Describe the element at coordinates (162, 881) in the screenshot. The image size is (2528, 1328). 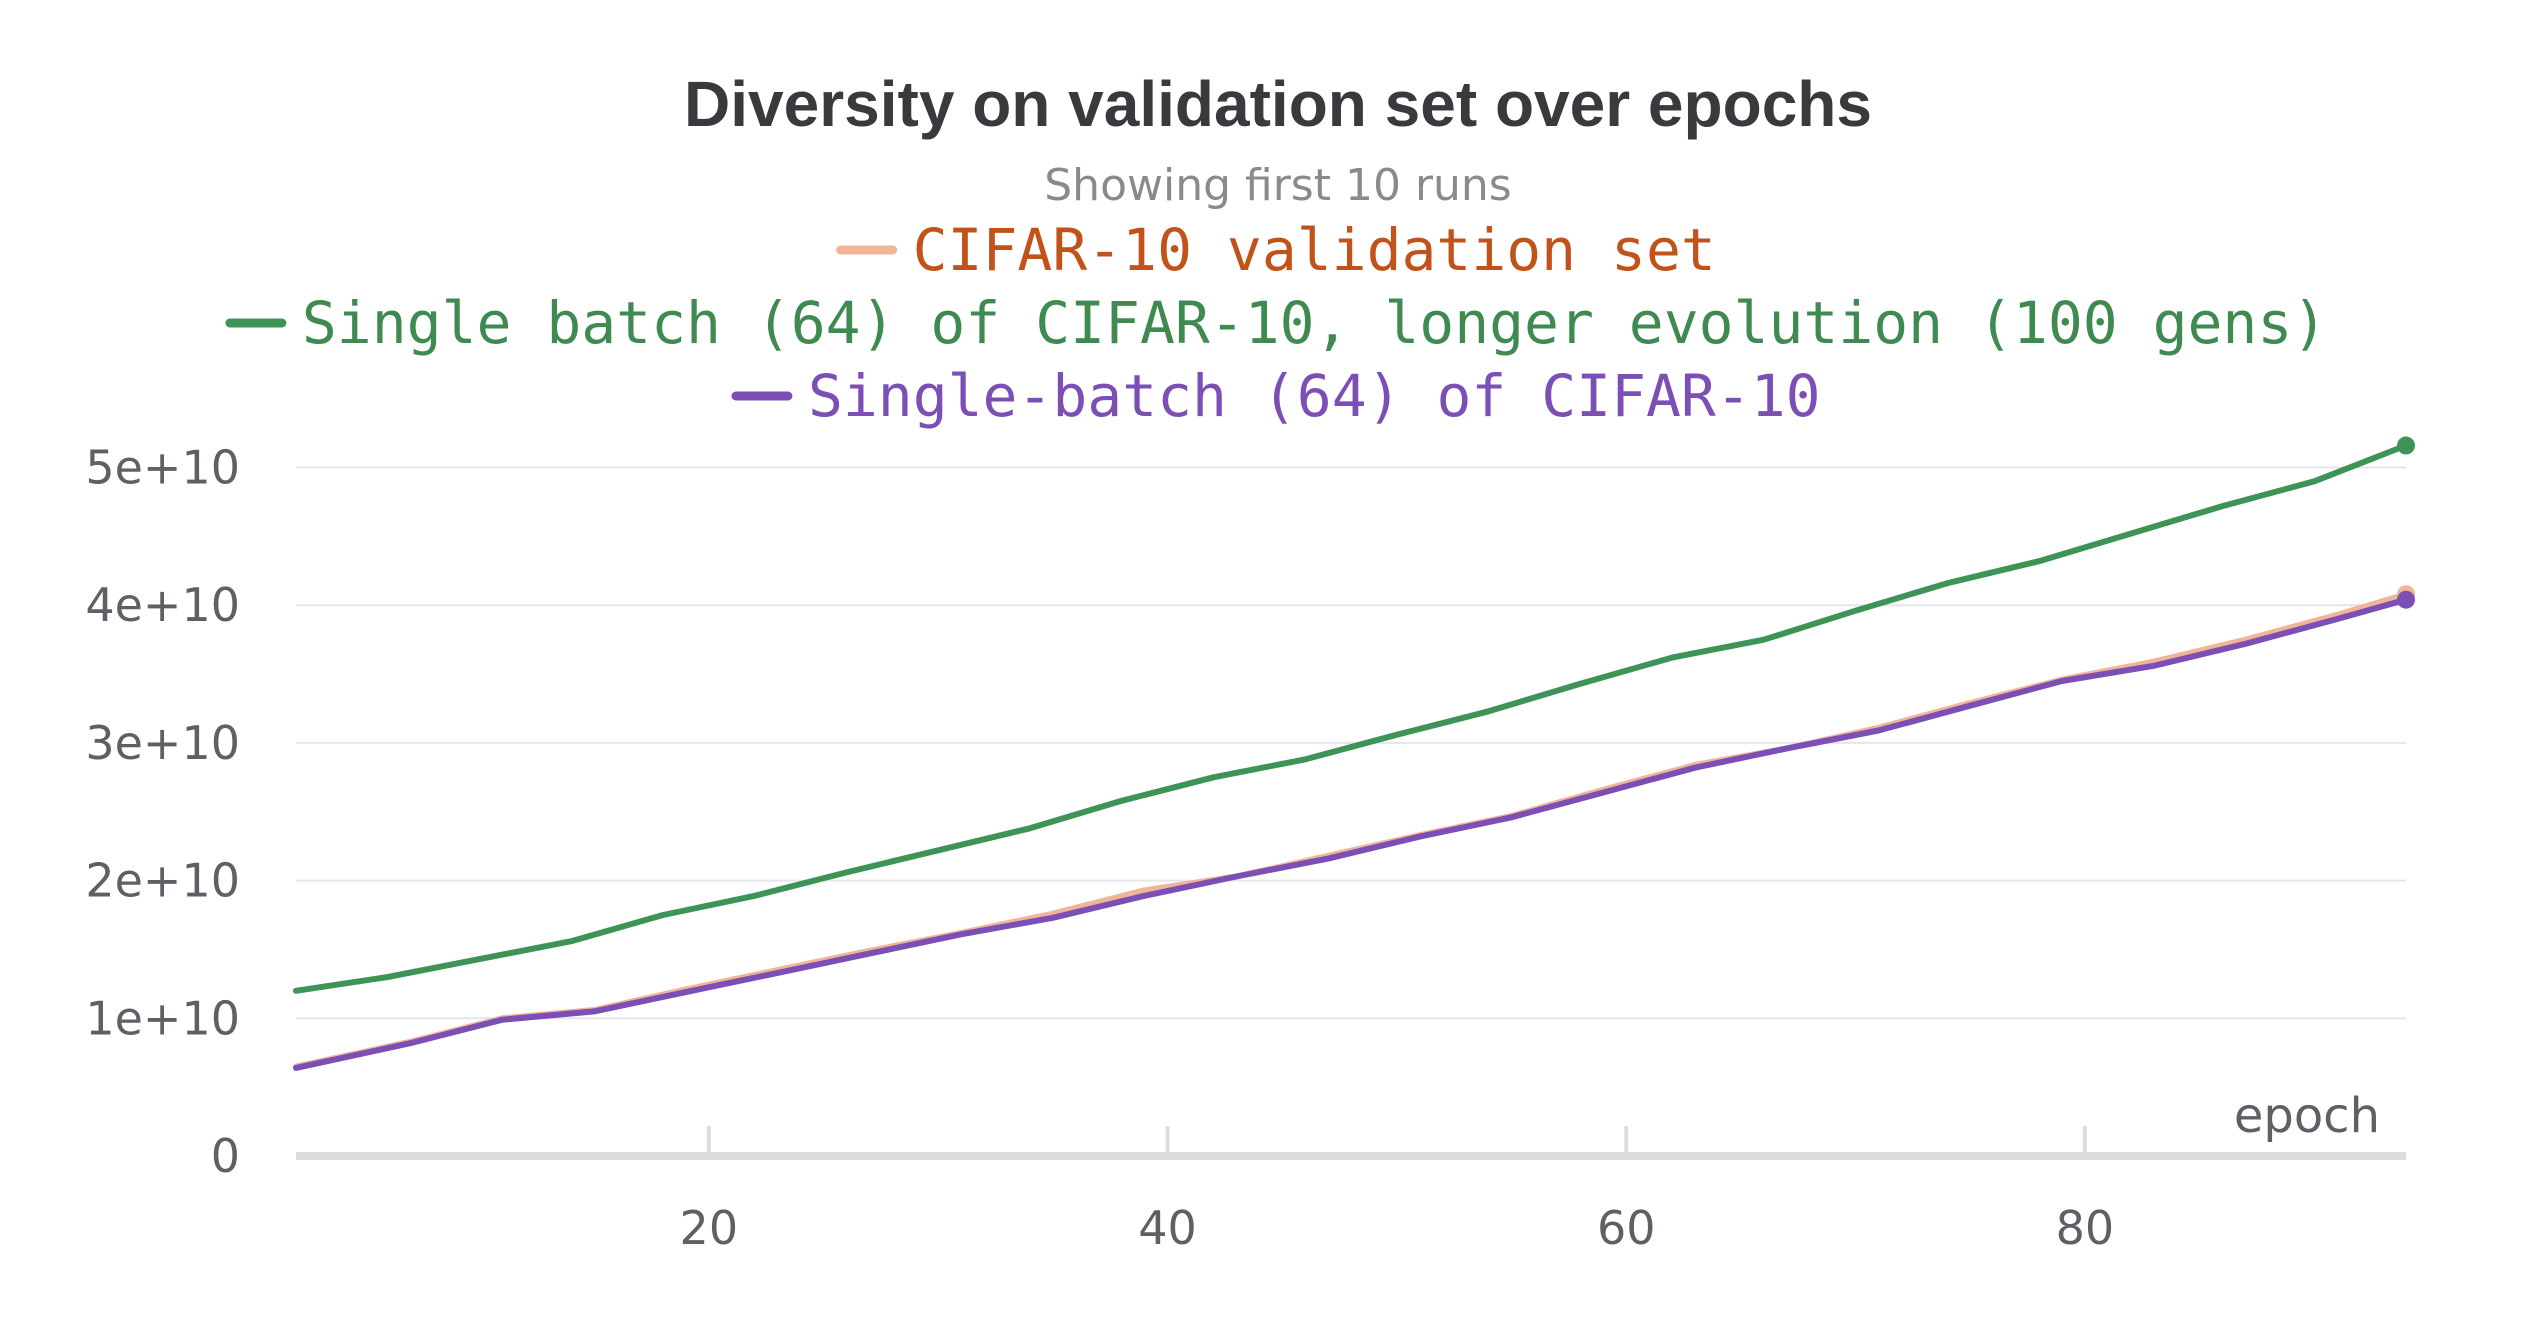
I see `y-tick-label: 2e+10` at that location.